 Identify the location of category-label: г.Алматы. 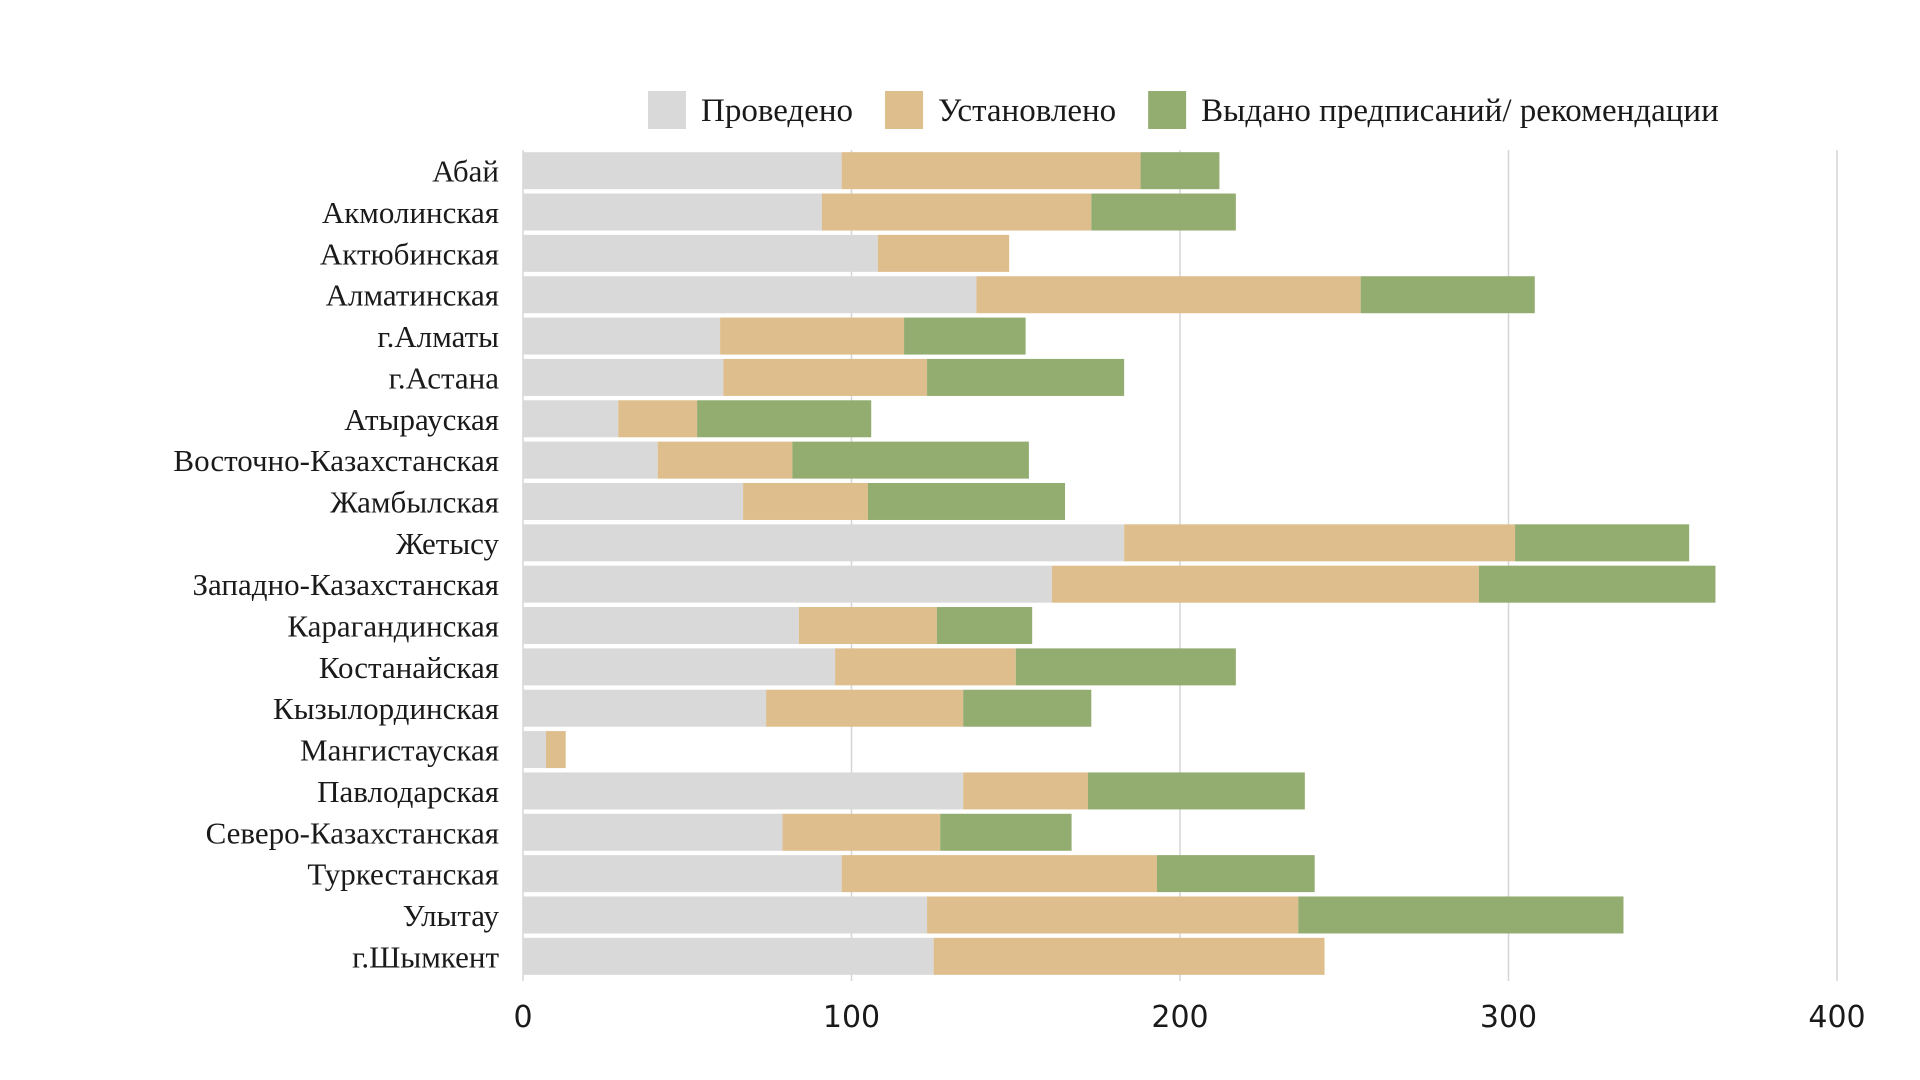
(438, 336).